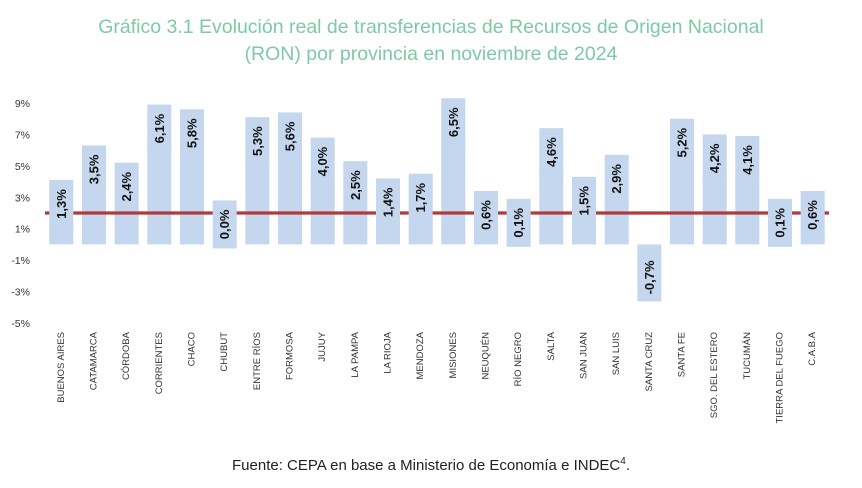 This screenshot has width=862, height=488. What do you see at coordinates (780, 378) in the screenshot?
I see `category-label-23: TIERRA DEL FUEGO` at bounding box center [780, 378].